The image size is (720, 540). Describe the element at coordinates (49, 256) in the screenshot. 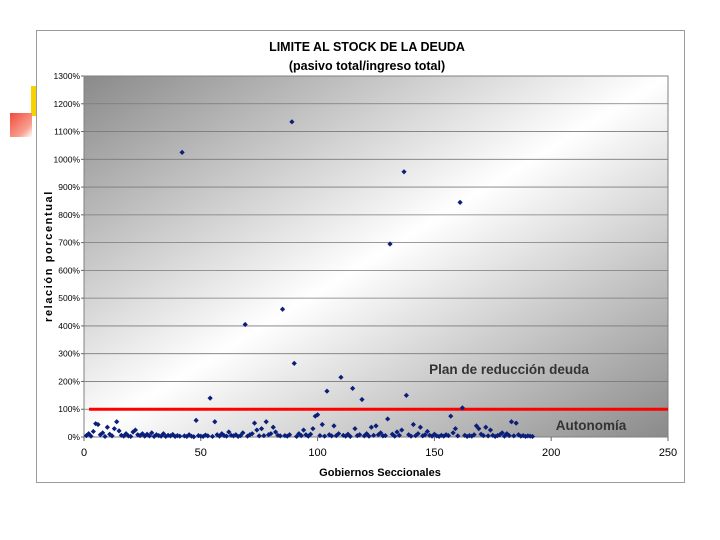

I see `y-axis-label: relación porcentual` at that location.